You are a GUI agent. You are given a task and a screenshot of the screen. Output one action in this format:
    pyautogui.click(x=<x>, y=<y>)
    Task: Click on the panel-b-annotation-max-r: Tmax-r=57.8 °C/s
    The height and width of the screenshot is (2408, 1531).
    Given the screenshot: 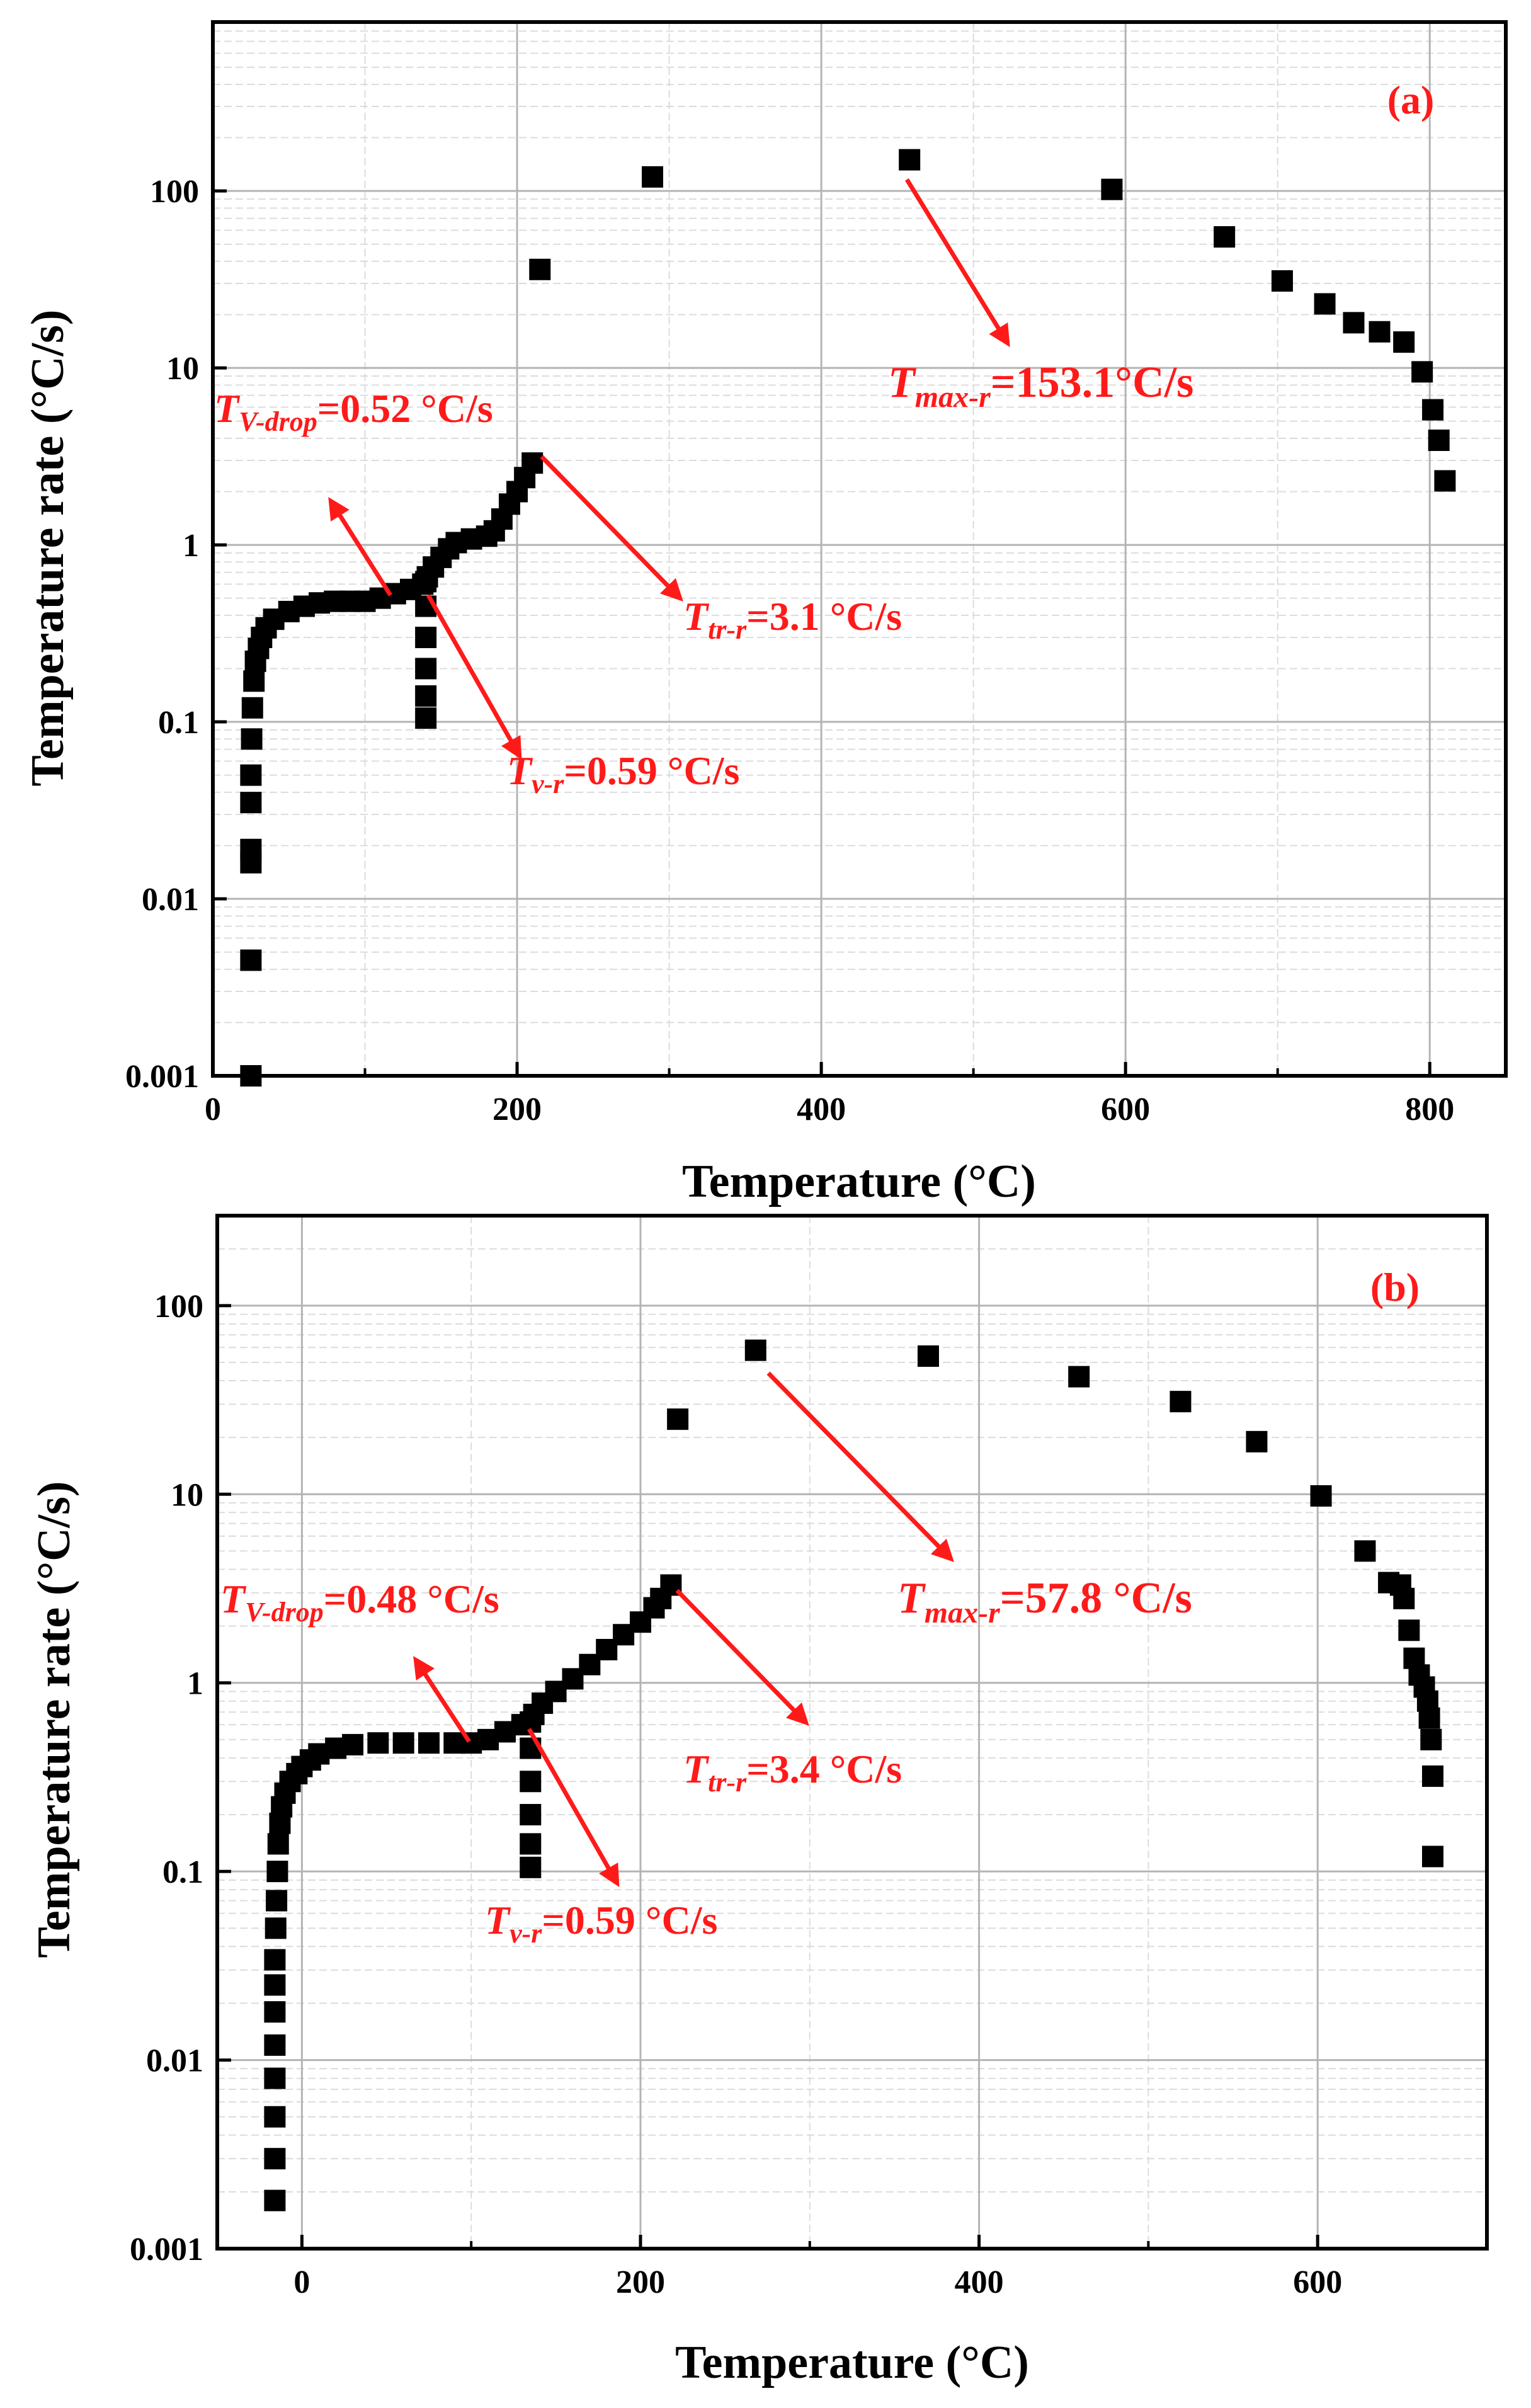 What is the action you would take?
    pyautogui.click(x=1044, y=1601)
    